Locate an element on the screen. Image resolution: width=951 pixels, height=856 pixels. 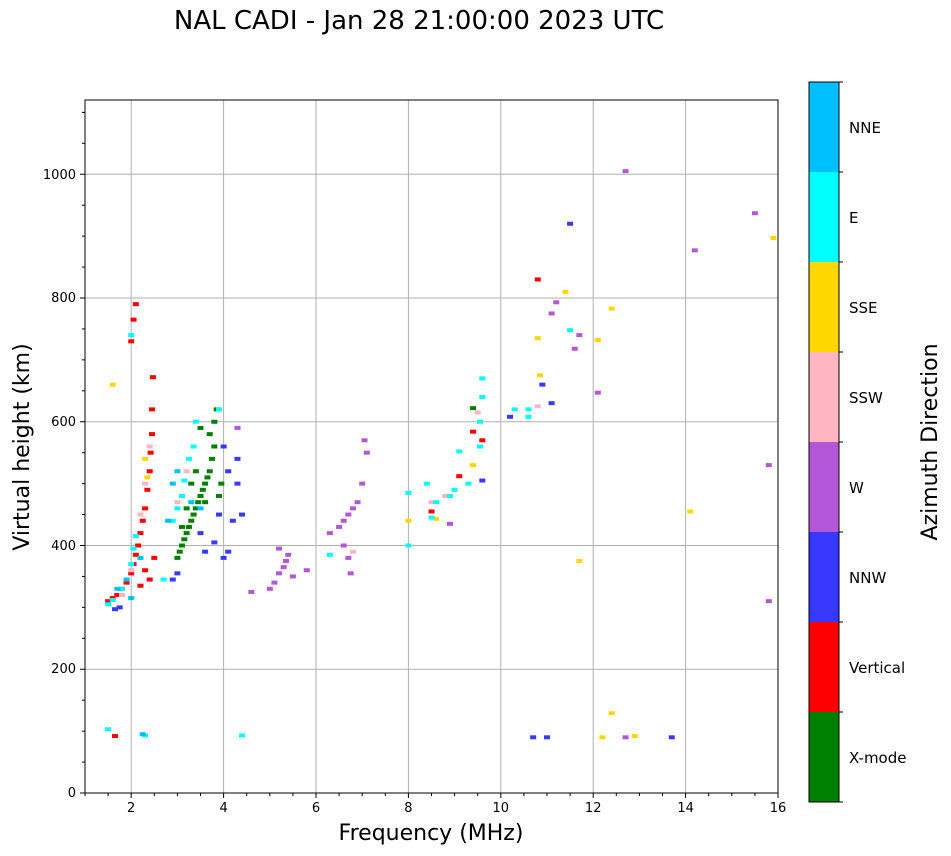
colorbar-label: Vertical is located at coordinates (877, 668).